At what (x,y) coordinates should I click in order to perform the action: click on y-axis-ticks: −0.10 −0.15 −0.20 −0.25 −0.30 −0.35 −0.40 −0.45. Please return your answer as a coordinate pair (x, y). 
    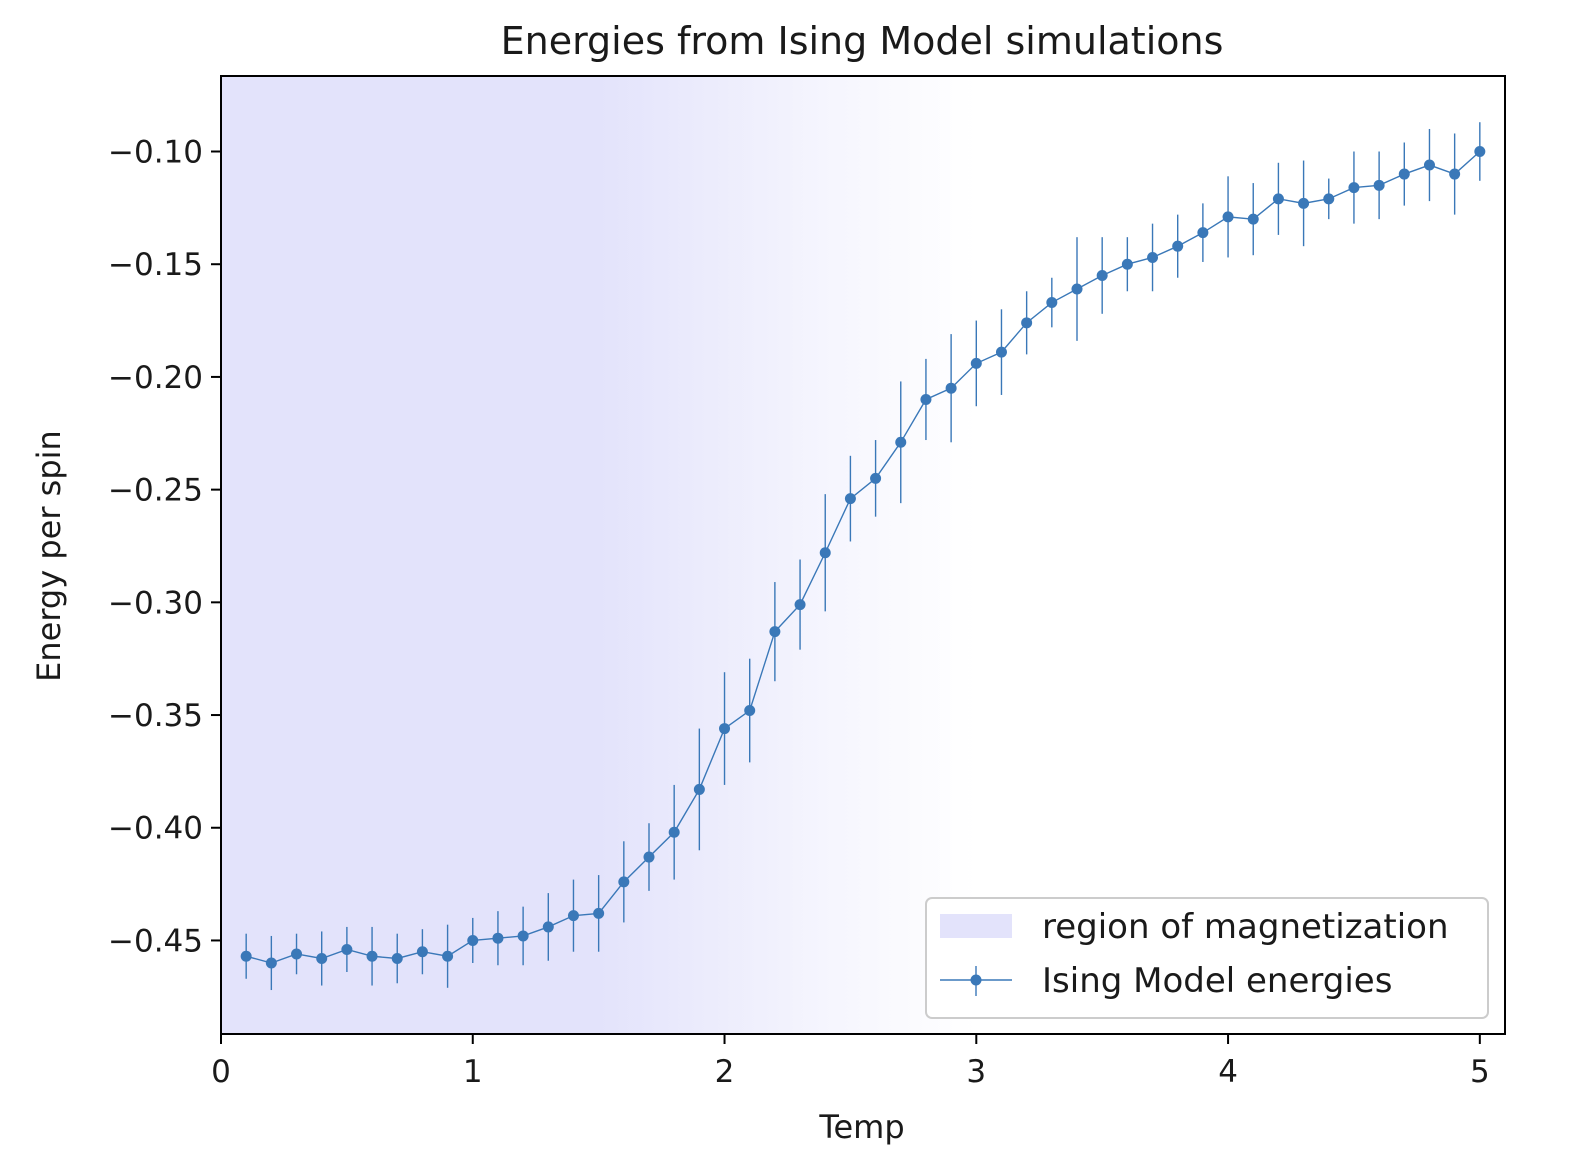
    Looking at the image, I should click on (164, 547).